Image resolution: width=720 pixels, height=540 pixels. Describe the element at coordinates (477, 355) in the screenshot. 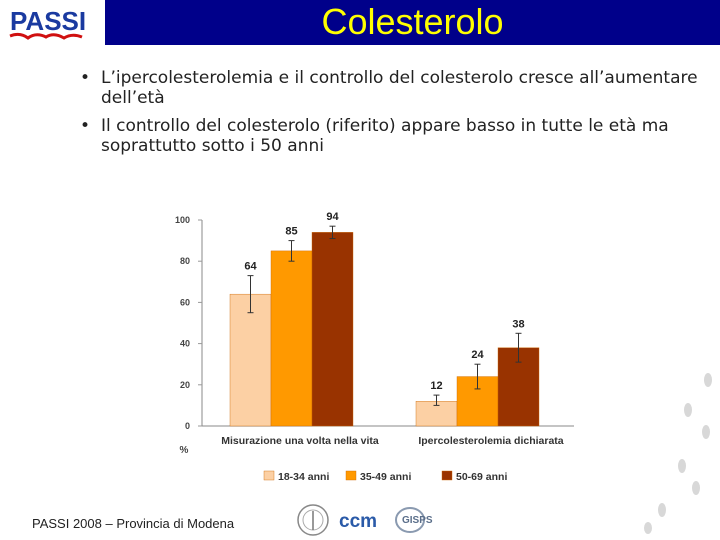

I see `data-label: 24` at that location.